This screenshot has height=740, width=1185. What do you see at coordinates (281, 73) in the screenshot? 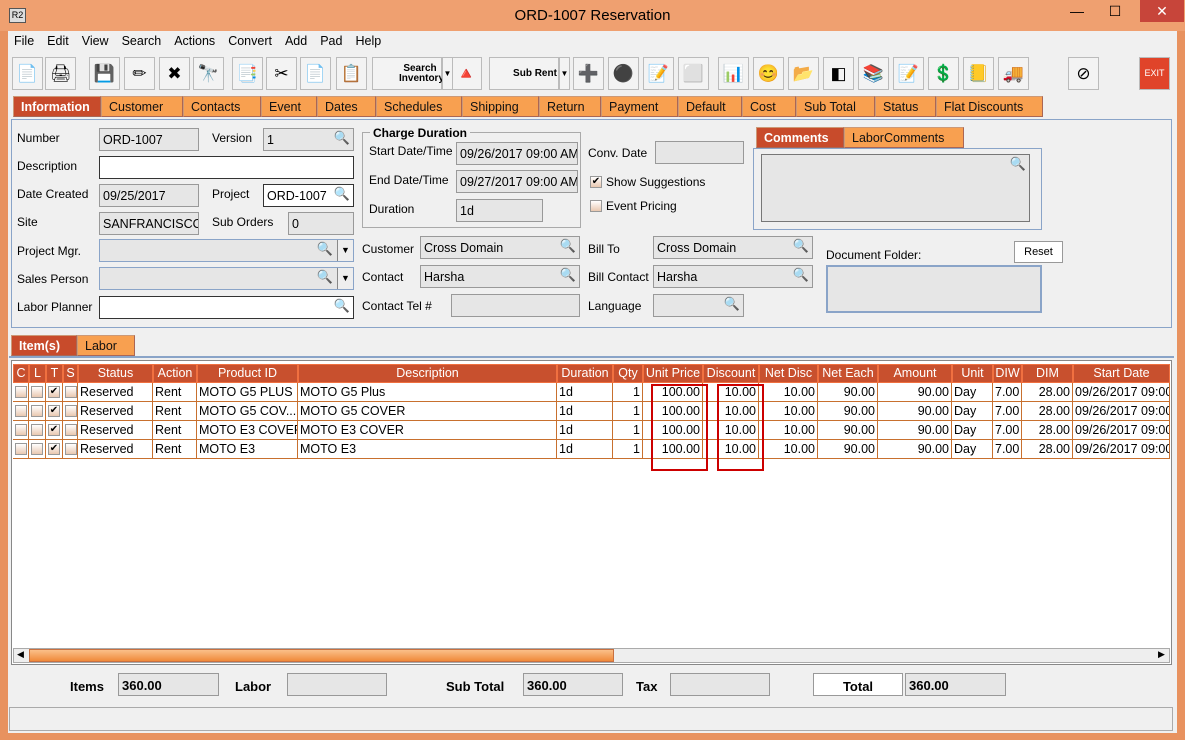
I see `cut-icon: ✂` at bounding box center [281, 73].